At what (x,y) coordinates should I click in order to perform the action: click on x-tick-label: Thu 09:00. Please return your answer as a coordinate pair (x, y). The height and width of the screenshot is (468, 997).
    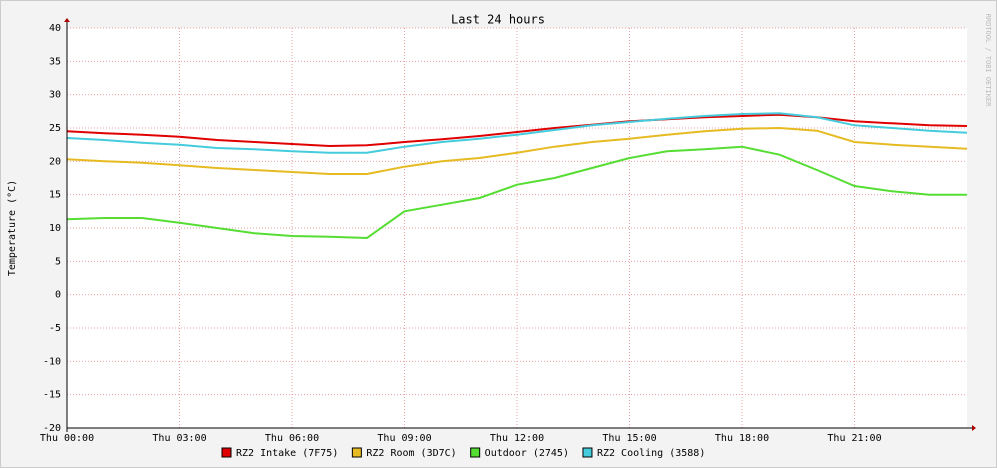
    Looking at the image, I should click on (404, 438).